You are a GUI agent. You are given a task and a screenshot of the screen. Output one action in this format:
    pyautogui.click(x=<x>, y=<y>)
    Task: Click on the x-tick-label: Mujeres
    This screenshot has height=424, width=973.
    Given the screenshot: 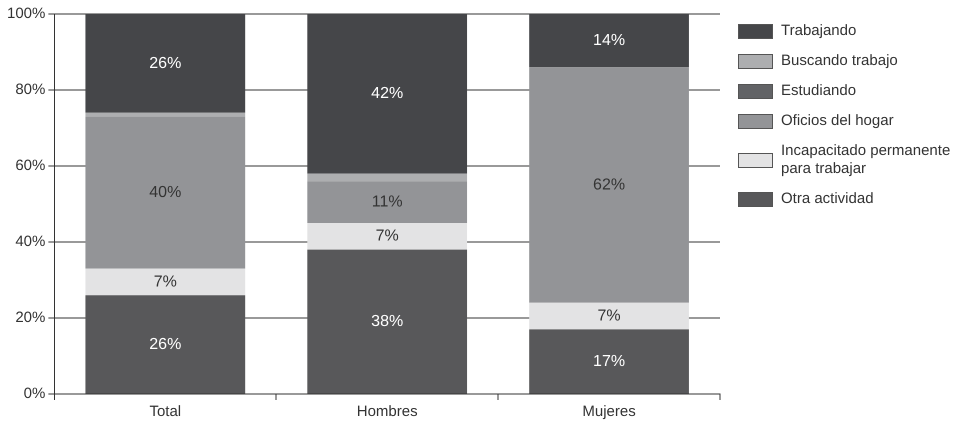 What is the action you would take?
    pyautogui.click(x=609, y=411)
    